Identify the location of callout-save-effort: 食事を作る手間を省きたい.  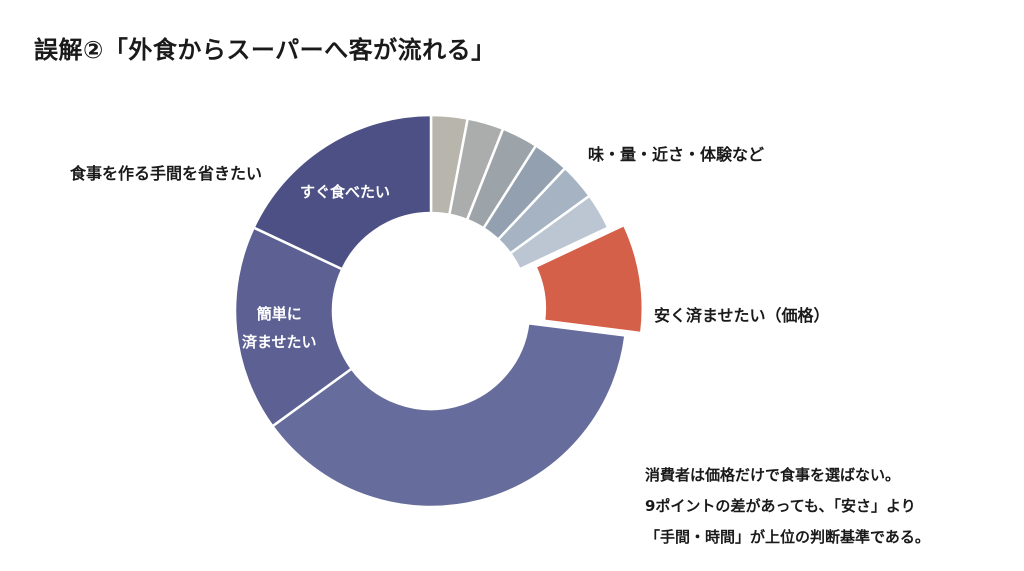
(166, 173).